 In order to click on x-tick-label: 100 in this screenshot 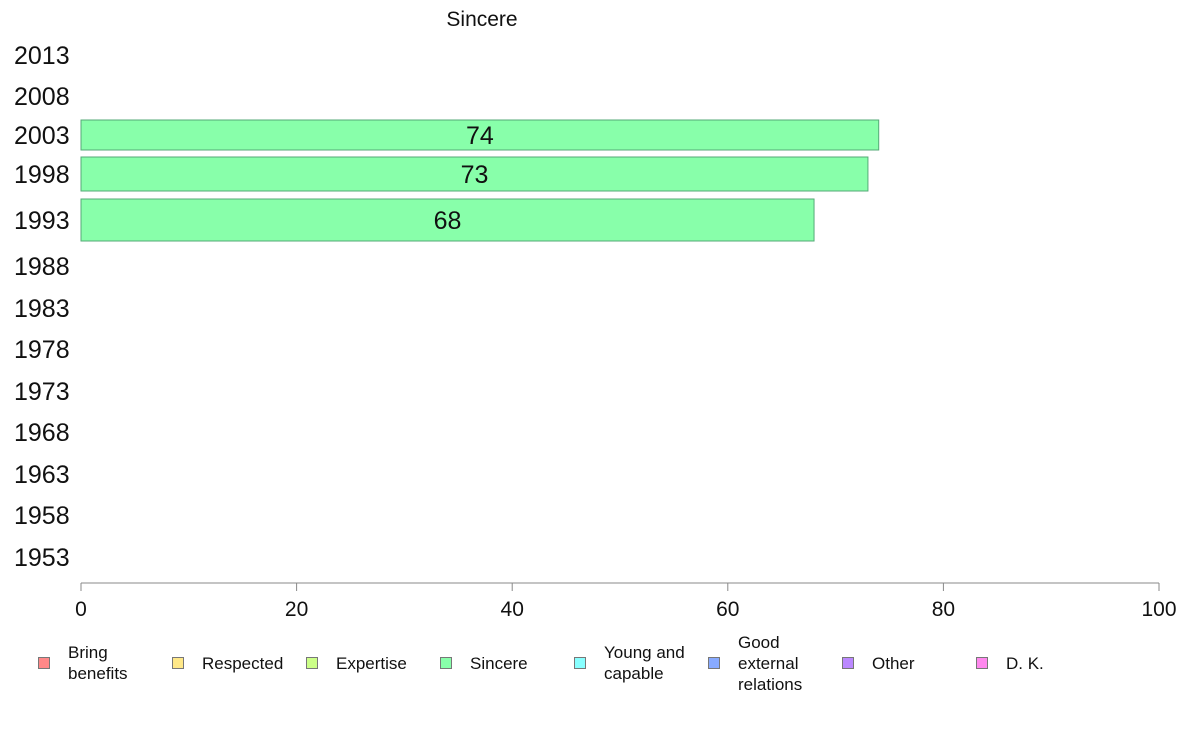, I will do `click(1158, 609)`.